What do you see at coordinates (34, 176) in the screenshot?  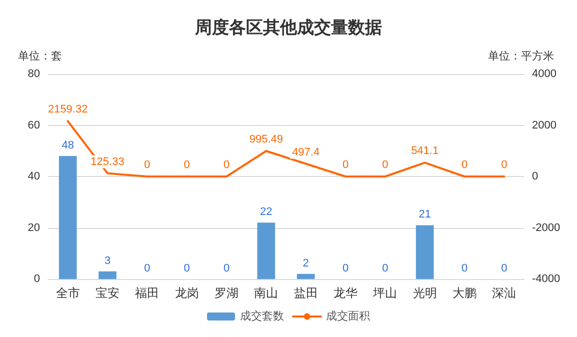 I see `y-tick-label: 40` at bounding box center [34, 176].